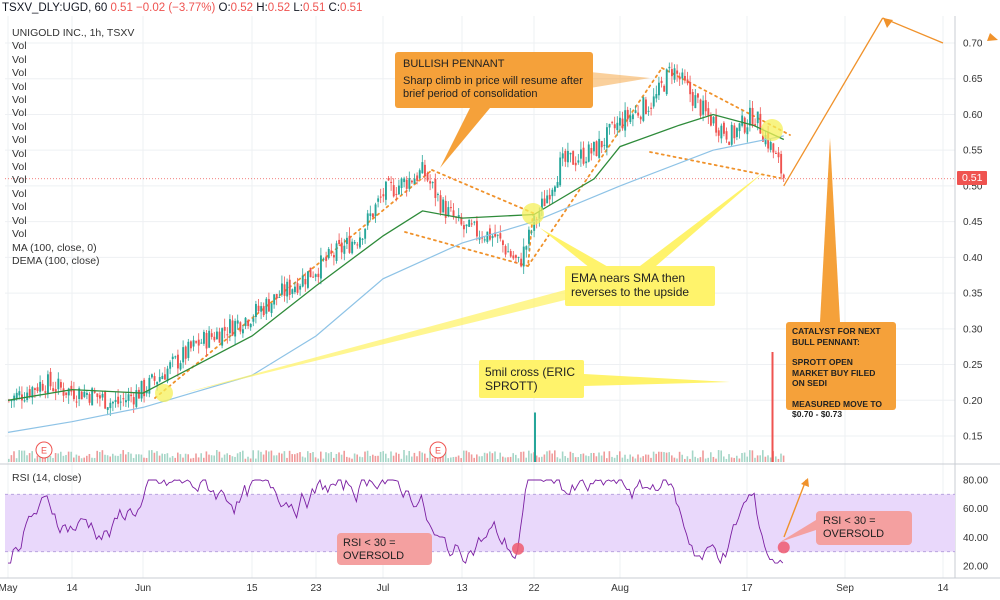 Image resolution: width=1000 pixels, height=600 pixels. What do you see at coordinates (973, 186) in the screenshot?
I see `price-tick-label: 0.50` at bounding box center [973, 186].